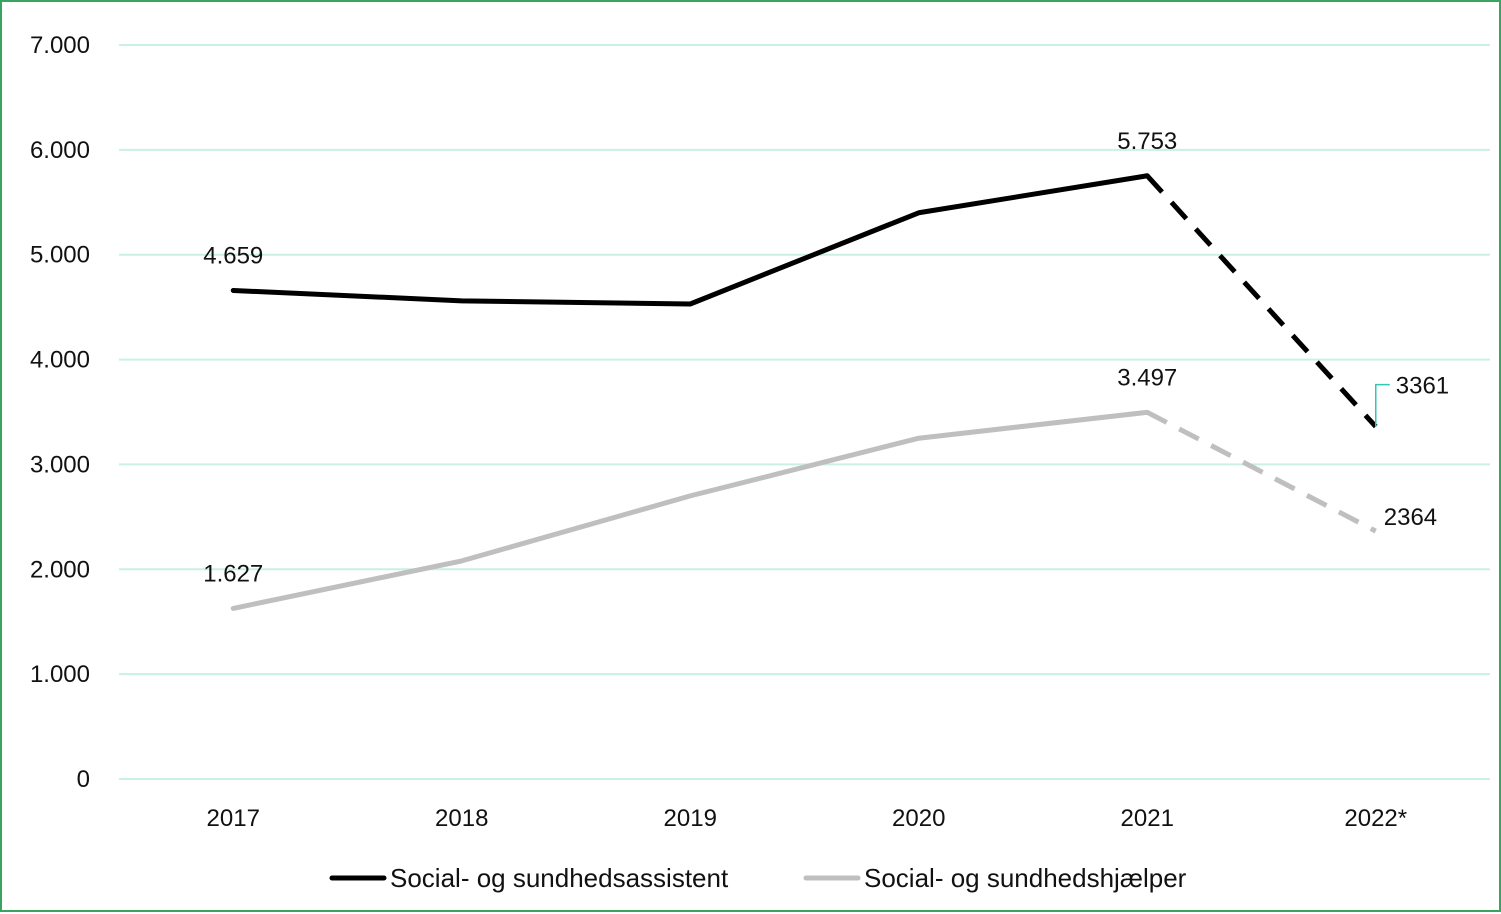 This screenshot has width=1501, height=914. Describe the element at coordinates (60, 360) in the screenshot. I see `y-tick-label: 4.000` at that location.